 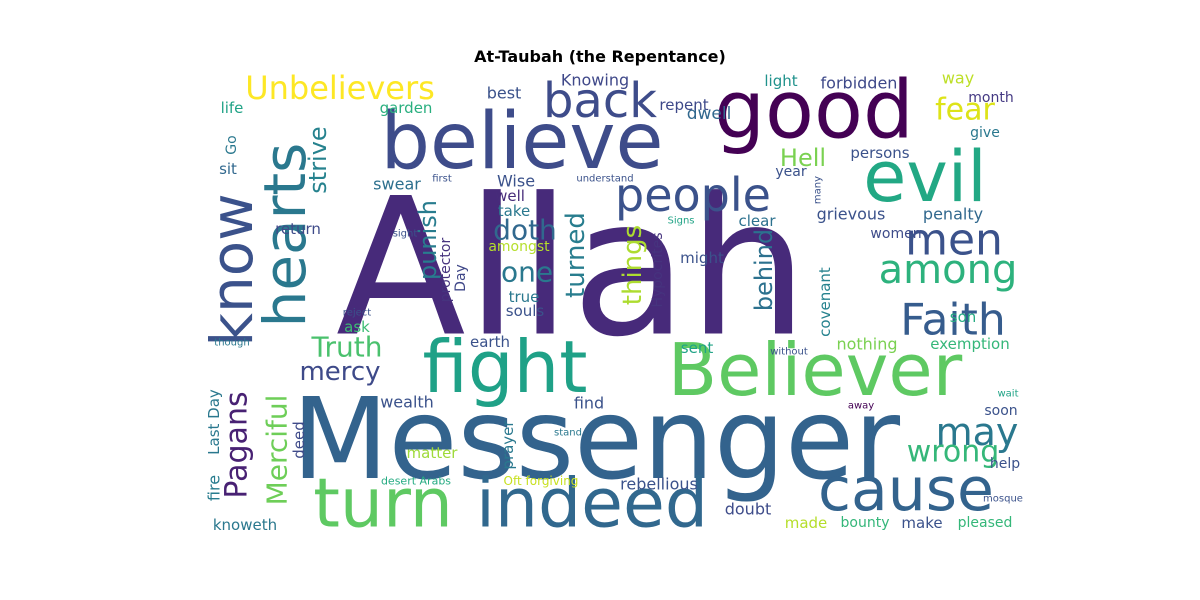 What do you see at coordinates (299, 440) in the screenshot?
I see `word-deed: deed` at bounding box center [299, 440].